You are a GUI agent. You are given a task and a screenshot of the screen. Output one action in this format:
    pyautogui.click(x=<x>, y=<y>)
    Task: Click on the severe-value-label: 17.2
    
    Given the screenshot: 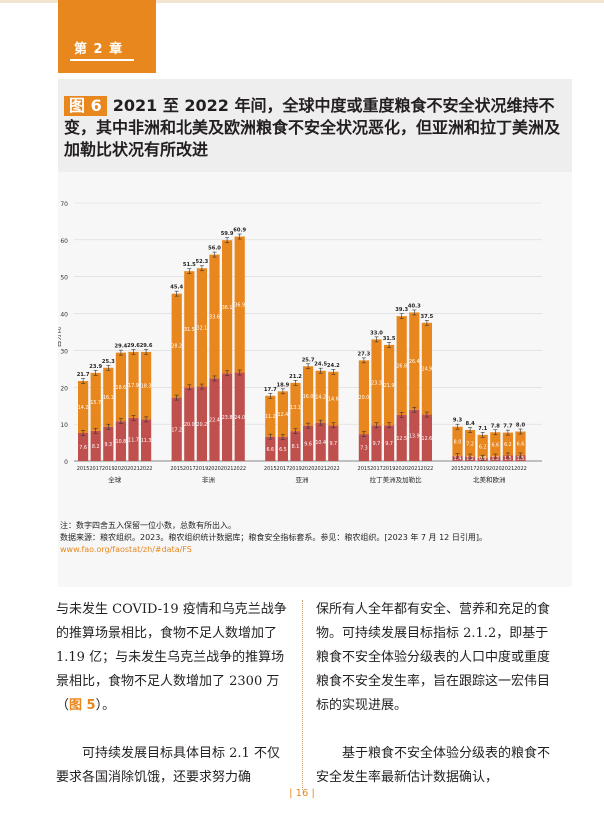 What is the action you would take?
    pyautogui.click(x=176, y=430)
    